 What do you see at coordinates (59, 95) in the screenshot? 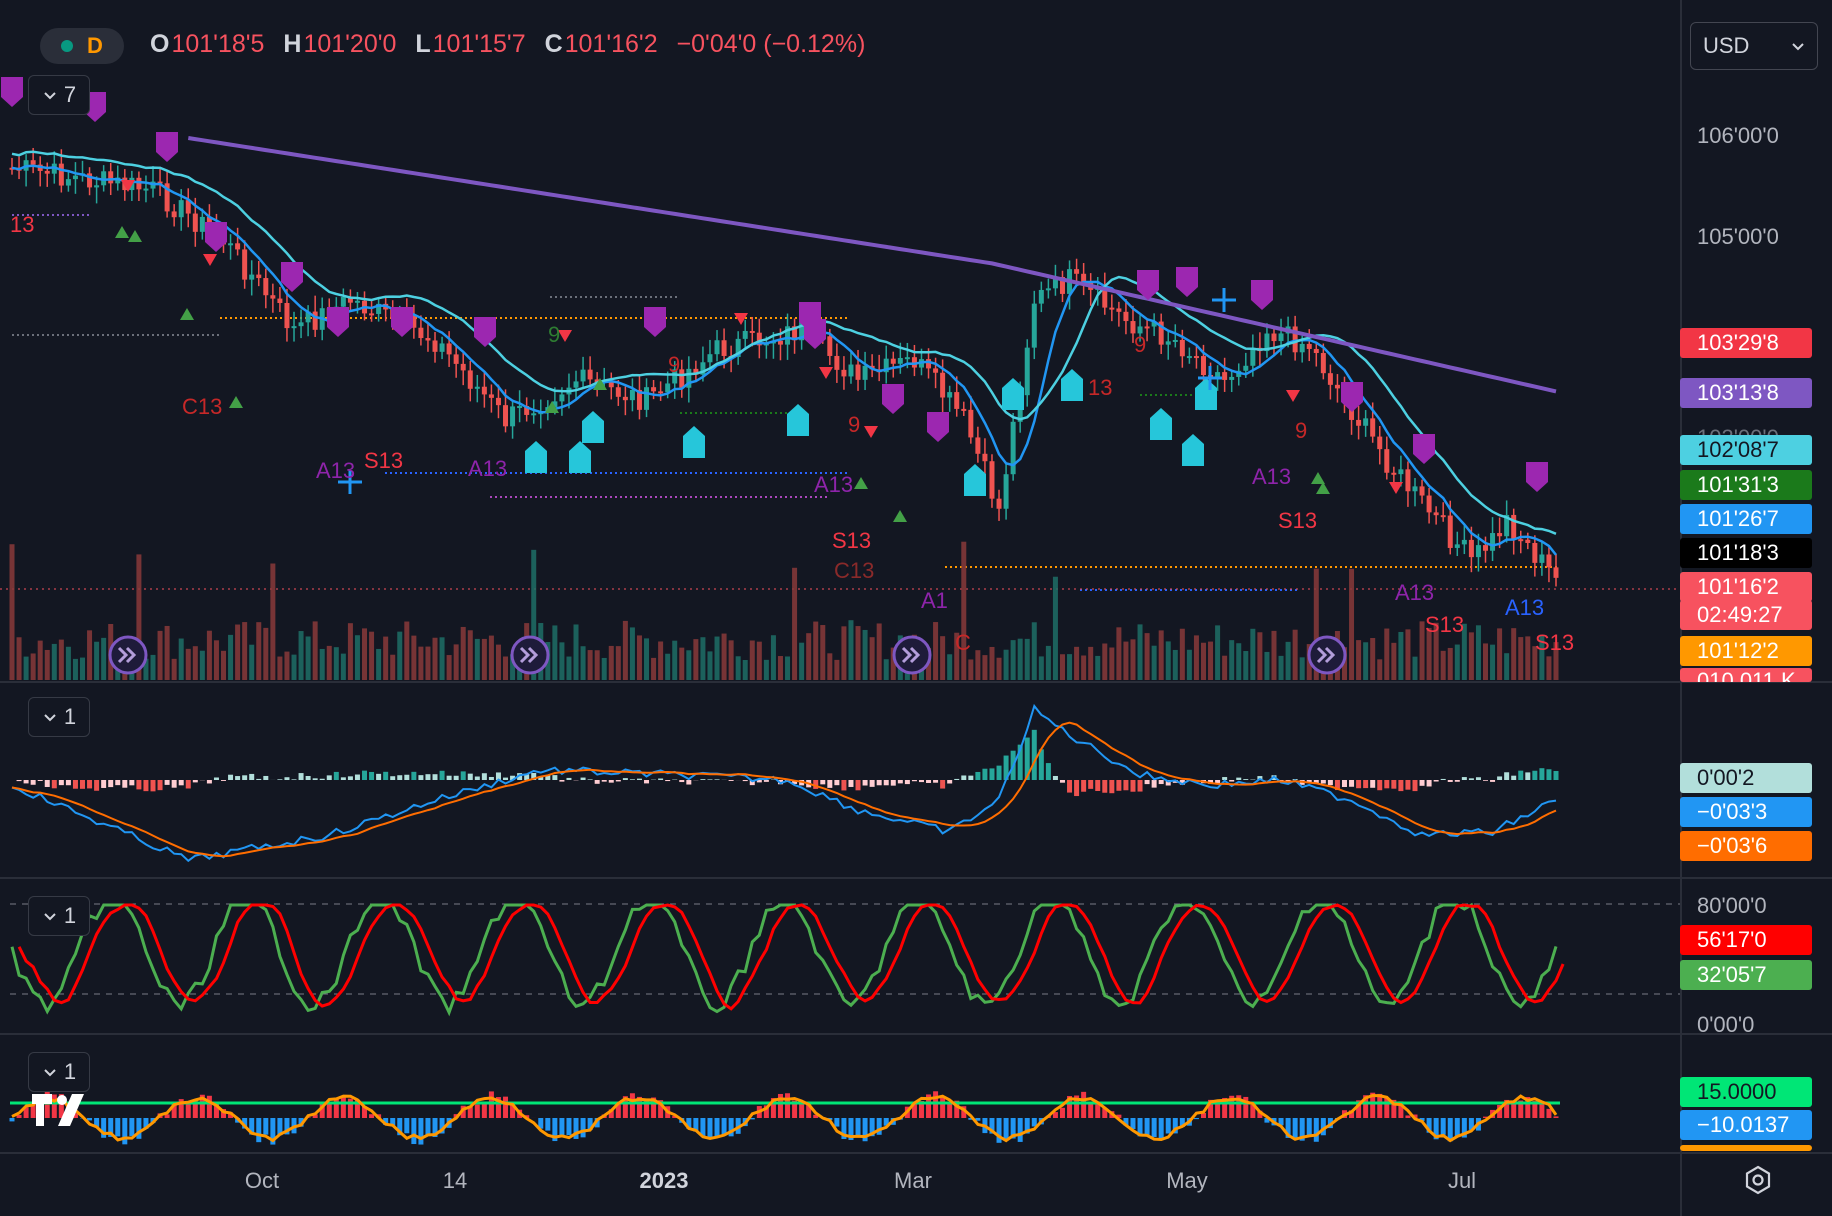
I see `main-indicators-toggle: 7` at bounding box center [59, 95].